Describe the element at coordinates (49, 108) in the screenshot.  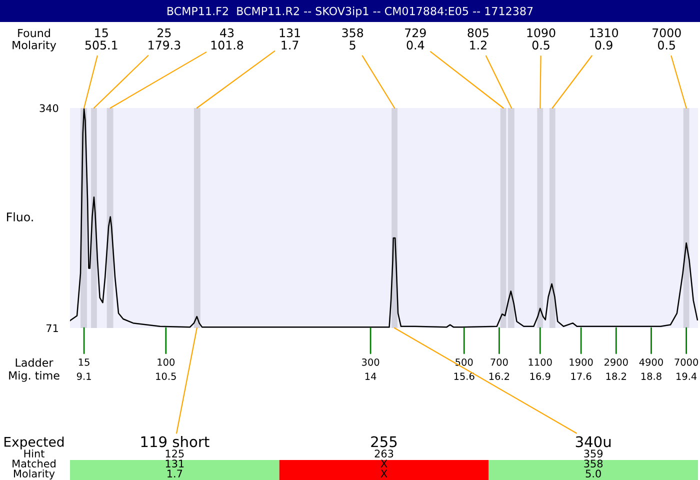
I see `y-tick-label: 340` at that location.